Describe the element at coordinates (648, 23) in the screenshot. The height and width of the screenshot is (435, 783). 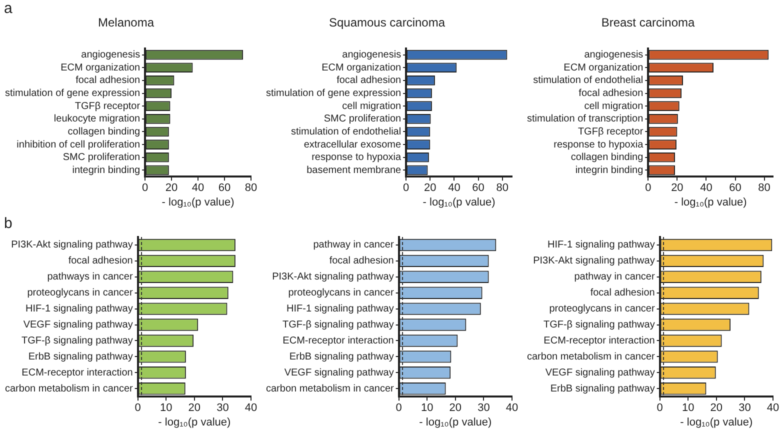
I see `chart-title: Breast carcinoma` at that location.